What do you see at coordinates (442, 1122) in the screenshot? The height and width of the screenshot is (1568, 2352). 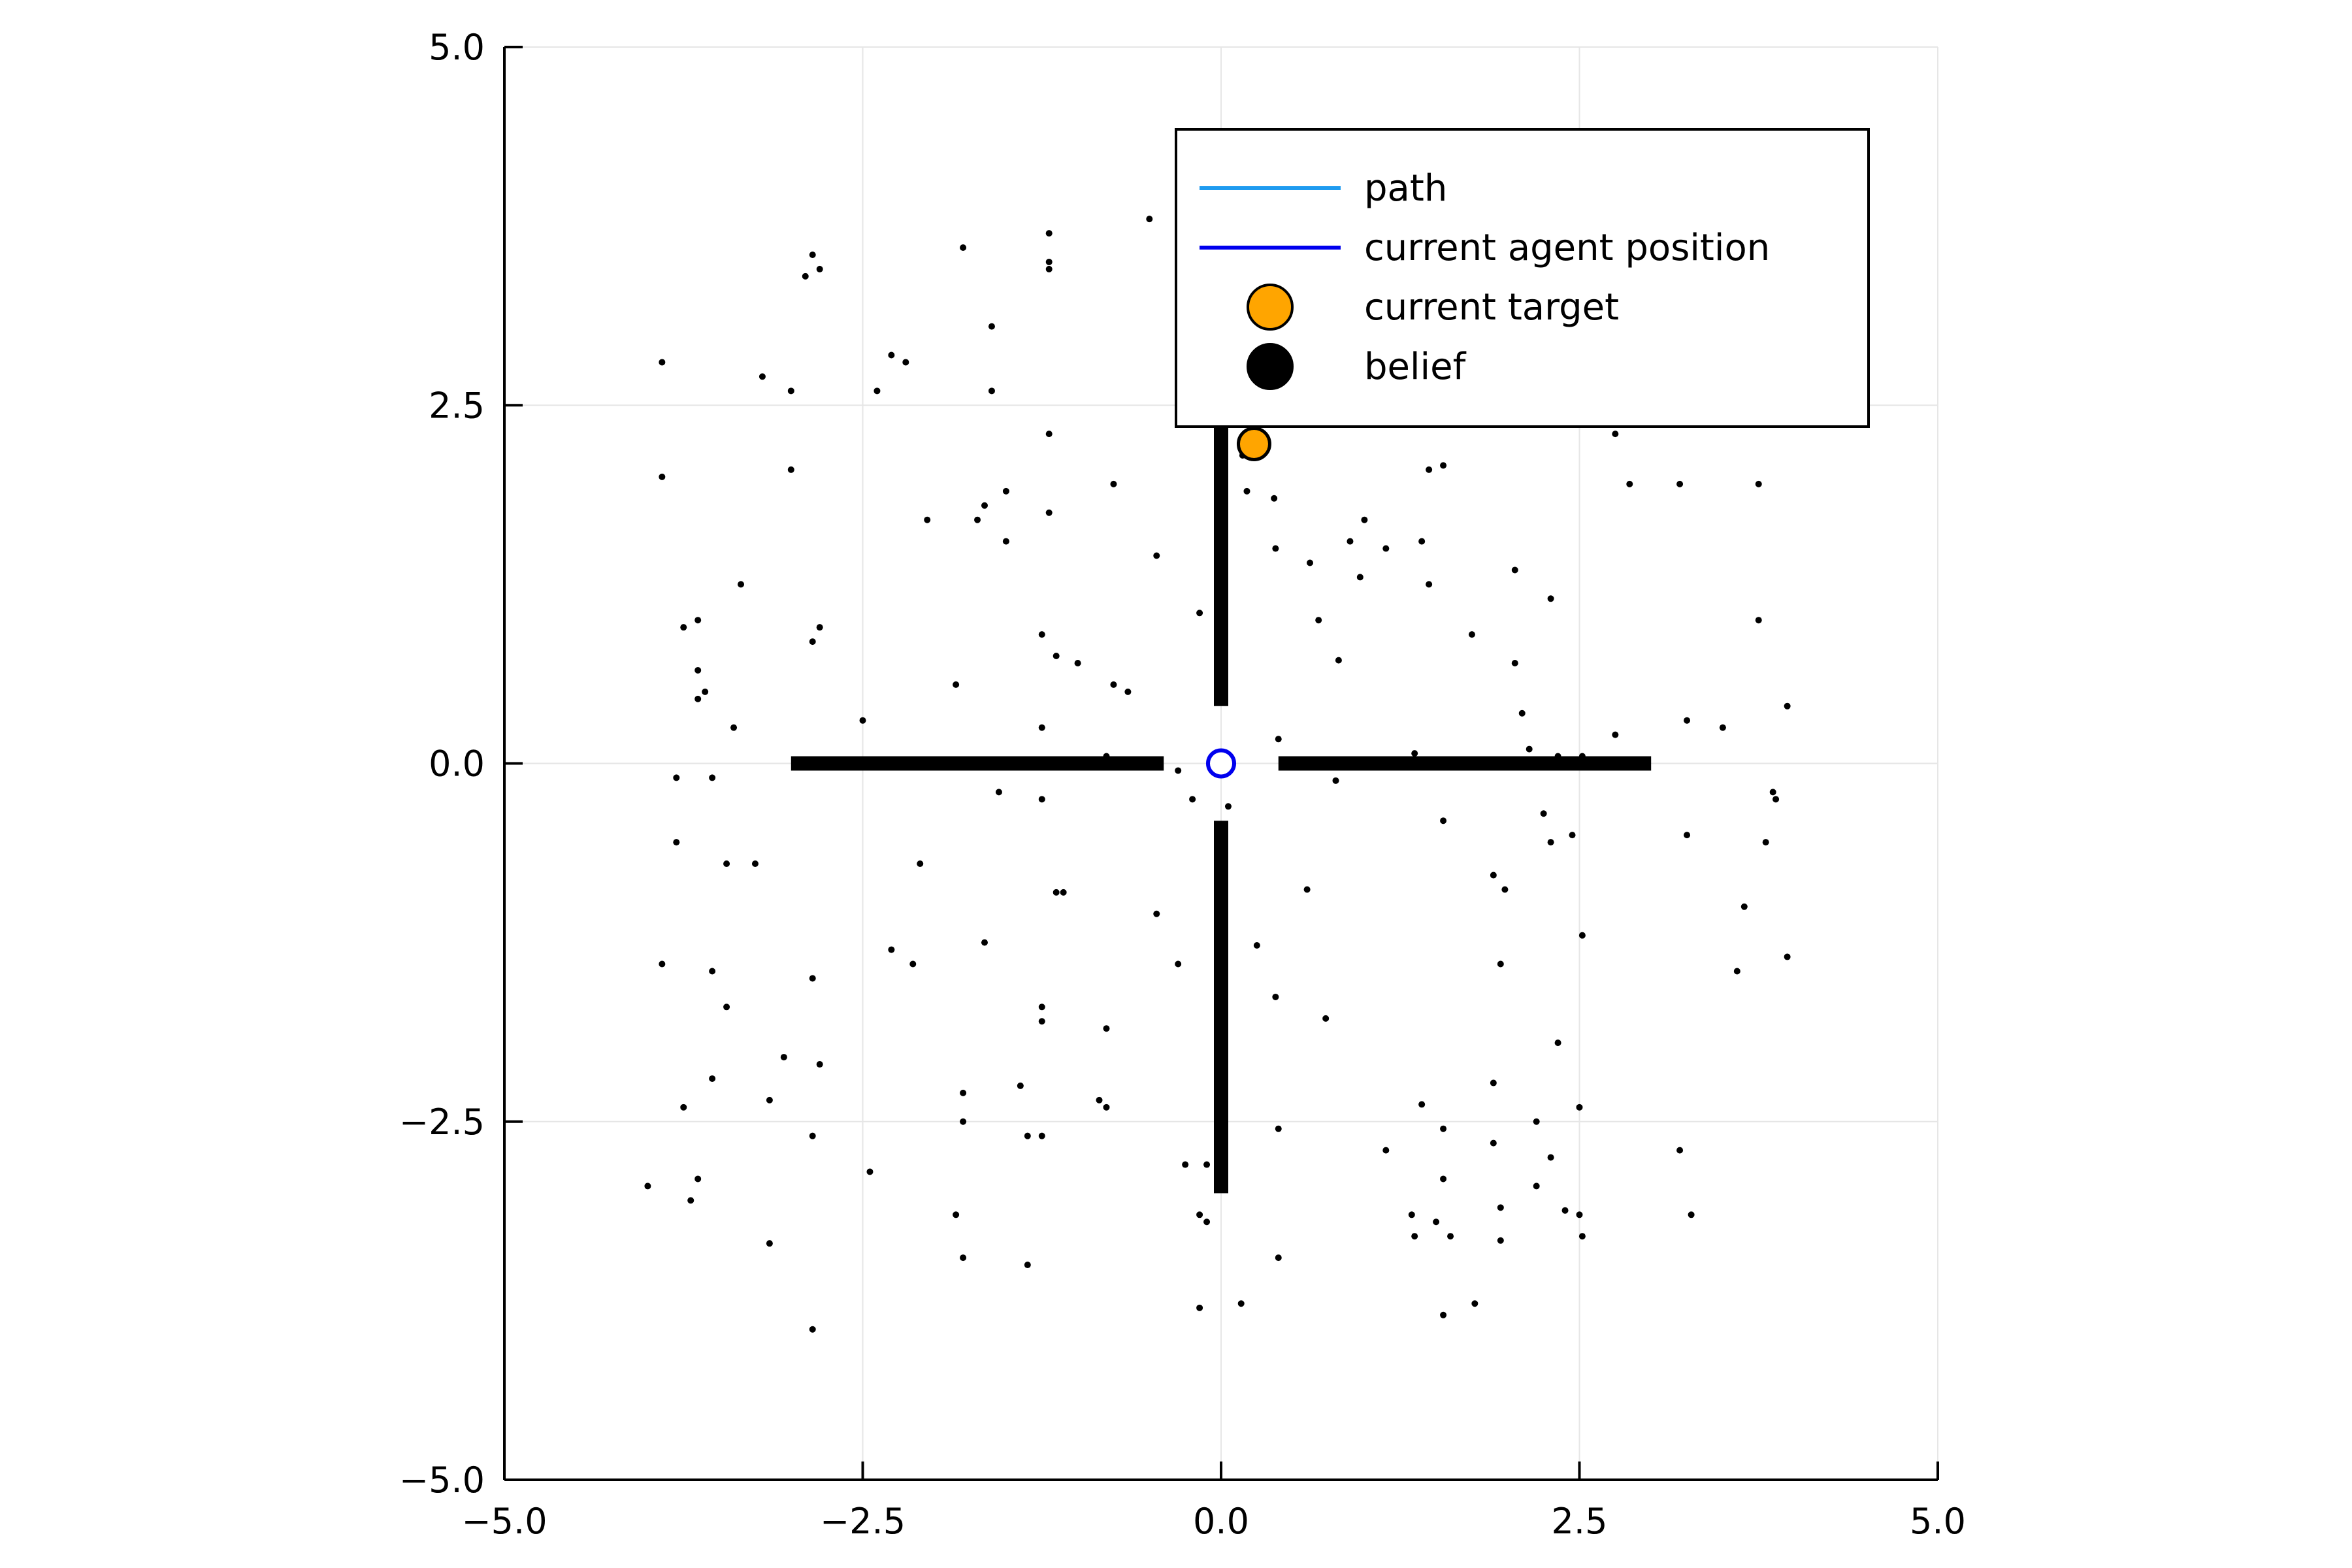 I see `y-tick-label: −2.5` at bounding box center [442, 1122].